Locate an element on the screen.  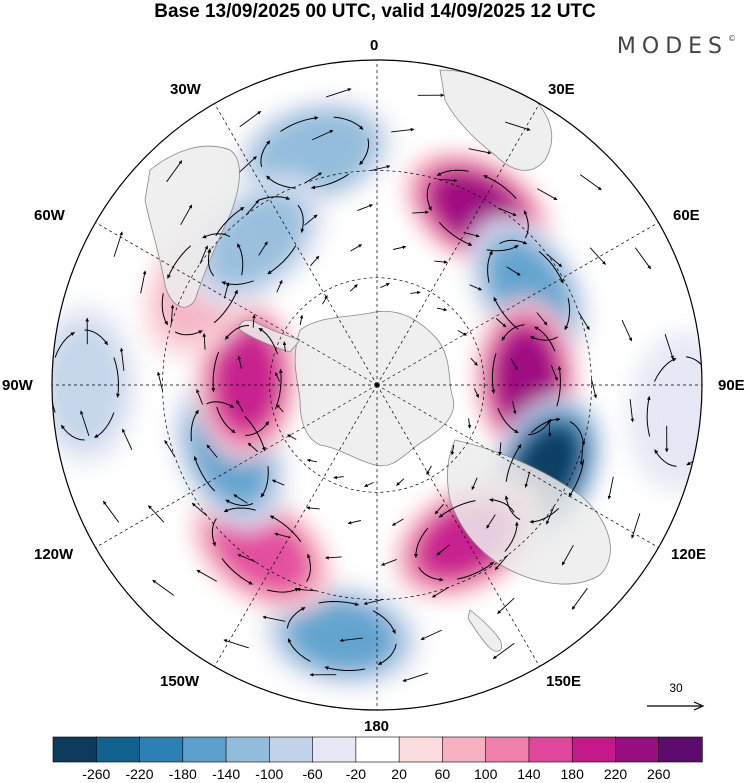
colorbar-tick-label: 100 is located at coordinates (486, 774).